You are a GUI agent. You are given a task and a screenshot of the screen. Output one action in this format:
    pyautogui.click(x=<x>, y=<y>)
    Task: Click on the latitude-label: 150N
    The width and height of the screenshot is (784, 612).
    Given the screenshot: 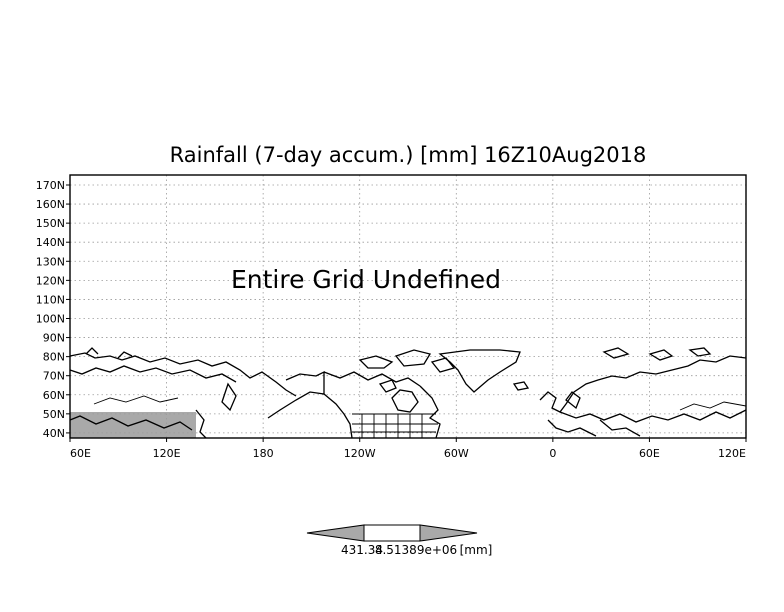 What is the action you would take?
    pyautogui.click(x=50, y=223)
    